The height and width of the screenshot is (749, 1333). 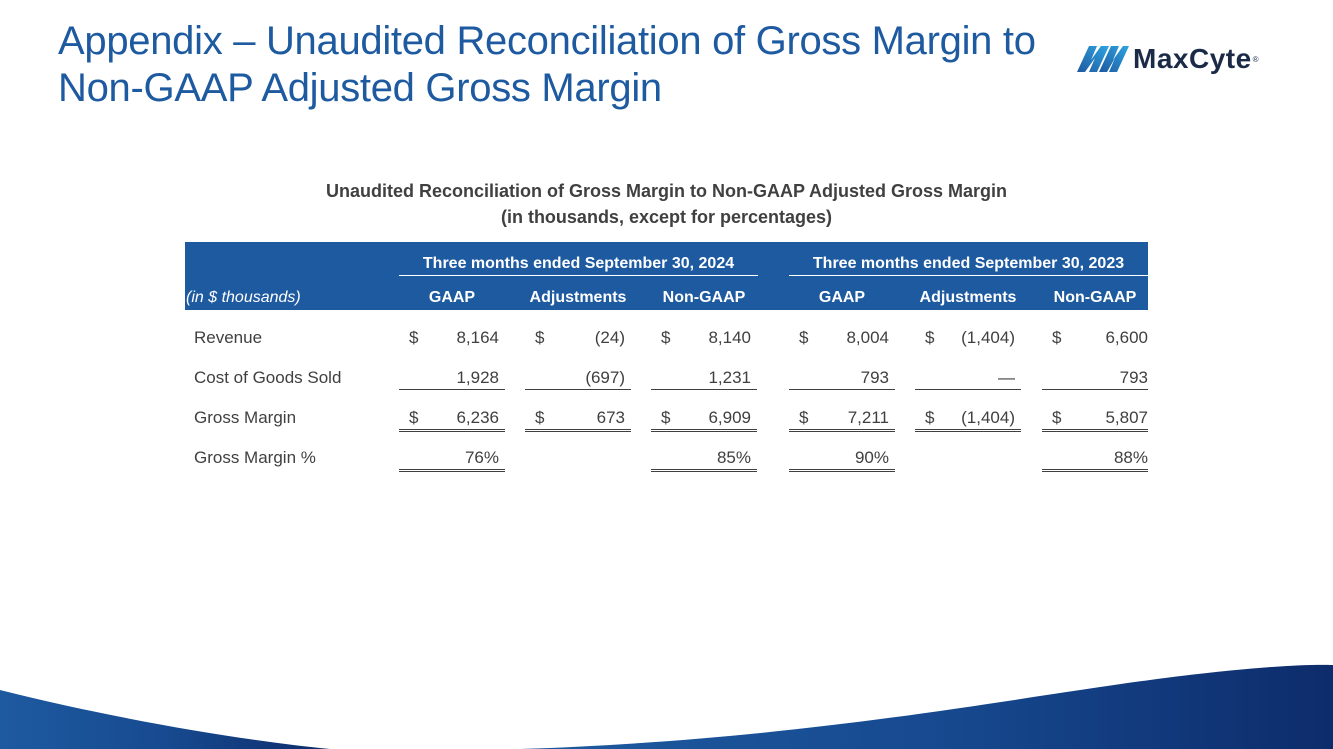 What do you see at coordinates (268, 377) in the screenshot?
I see `row-label-cost-of-goods-sold: Cost of Goods Sold` at bounding box center [268, 377].